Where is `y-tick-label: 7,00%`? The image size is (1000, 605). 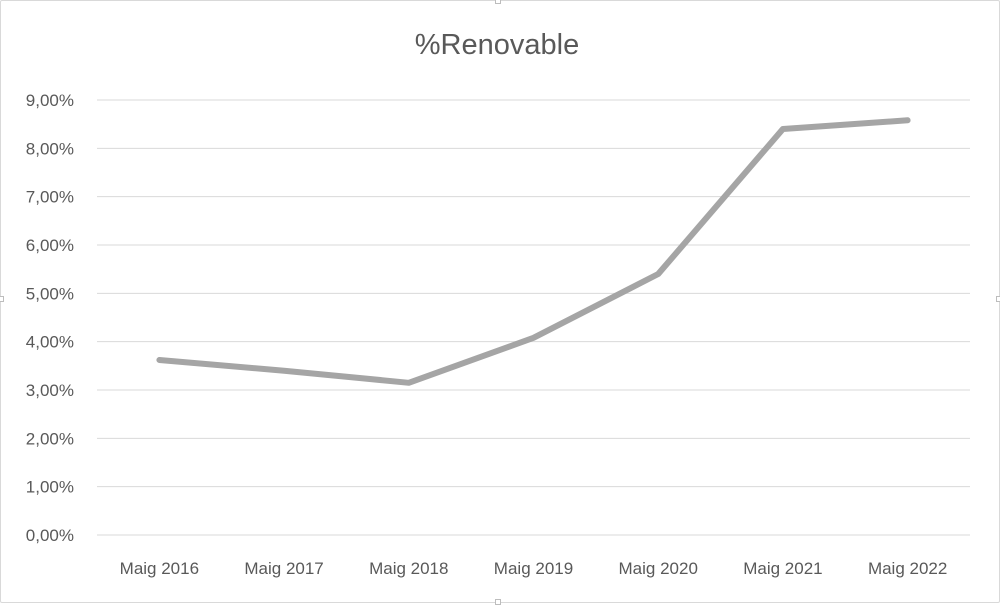
y-tick-label: 7,00% is located at coordinates (50, 197).